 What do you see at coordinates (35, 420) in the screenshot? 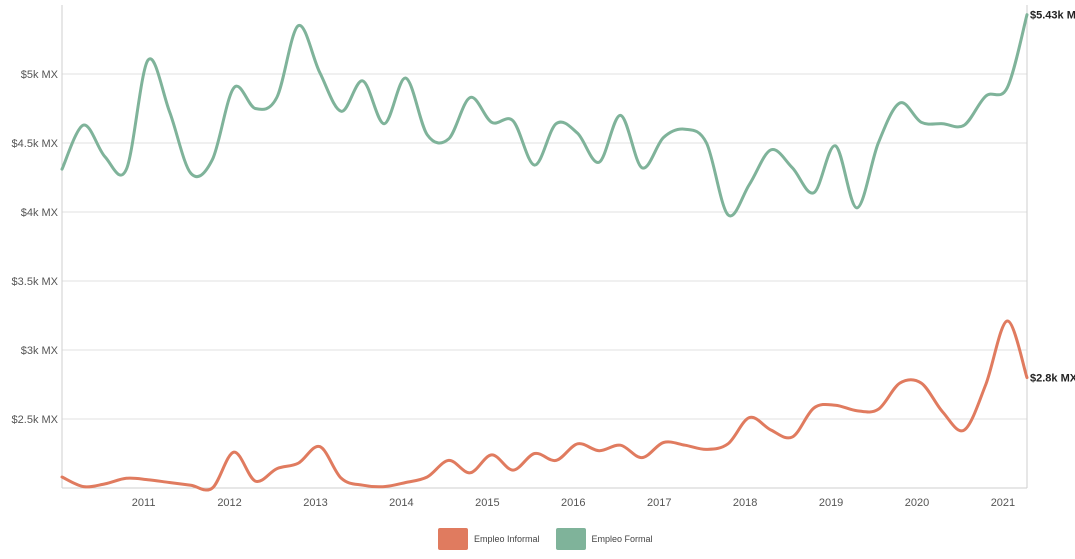
I see `y-tick-label: $2.5k MX` at bounding box center [35, 420].